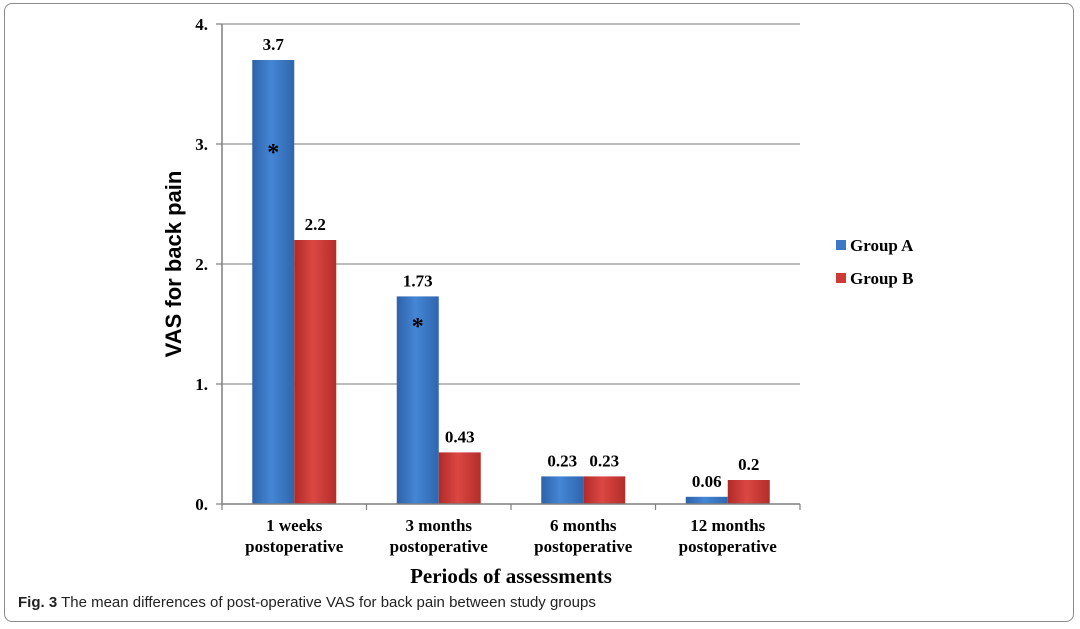 This screenshot has width=1080, height=629. I want to click on data-label: 0.06, so click(707, 481).